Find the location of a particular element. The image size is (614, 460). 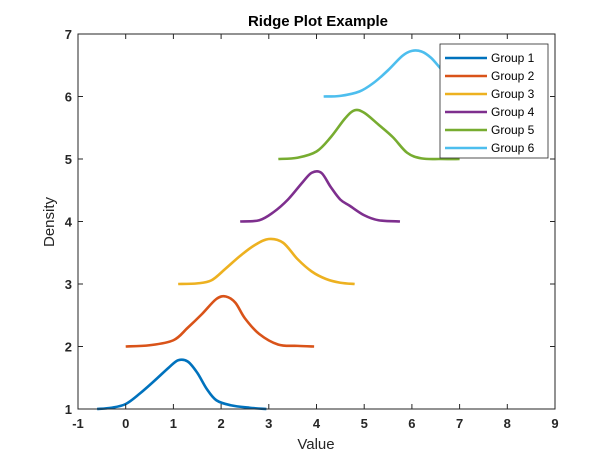

x-tick-label: -1 is located at coordinates (78, 423).